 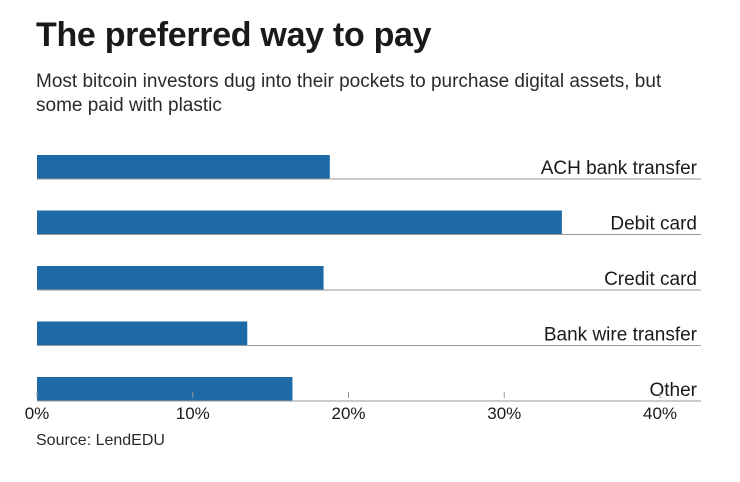 What do you see at coordinates (193, 413) in the screenshot?
I see `x-tick-label-1: 10%` at bounding box center [193, 413].